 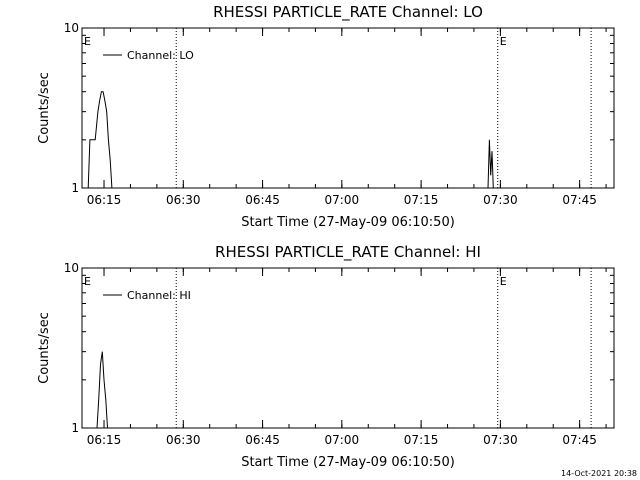 I want to click on footer-timestamp: 14-Oct-2021 20:38, so click(x=599, y=473).